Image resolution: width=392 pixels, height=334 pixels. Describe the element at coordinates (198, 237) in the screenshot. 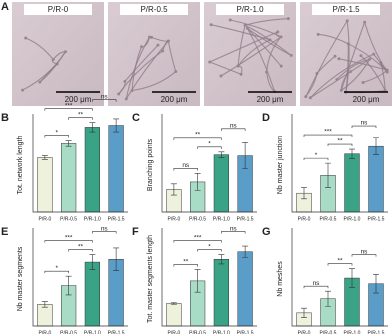

I see `significance-label: ***` at that location.